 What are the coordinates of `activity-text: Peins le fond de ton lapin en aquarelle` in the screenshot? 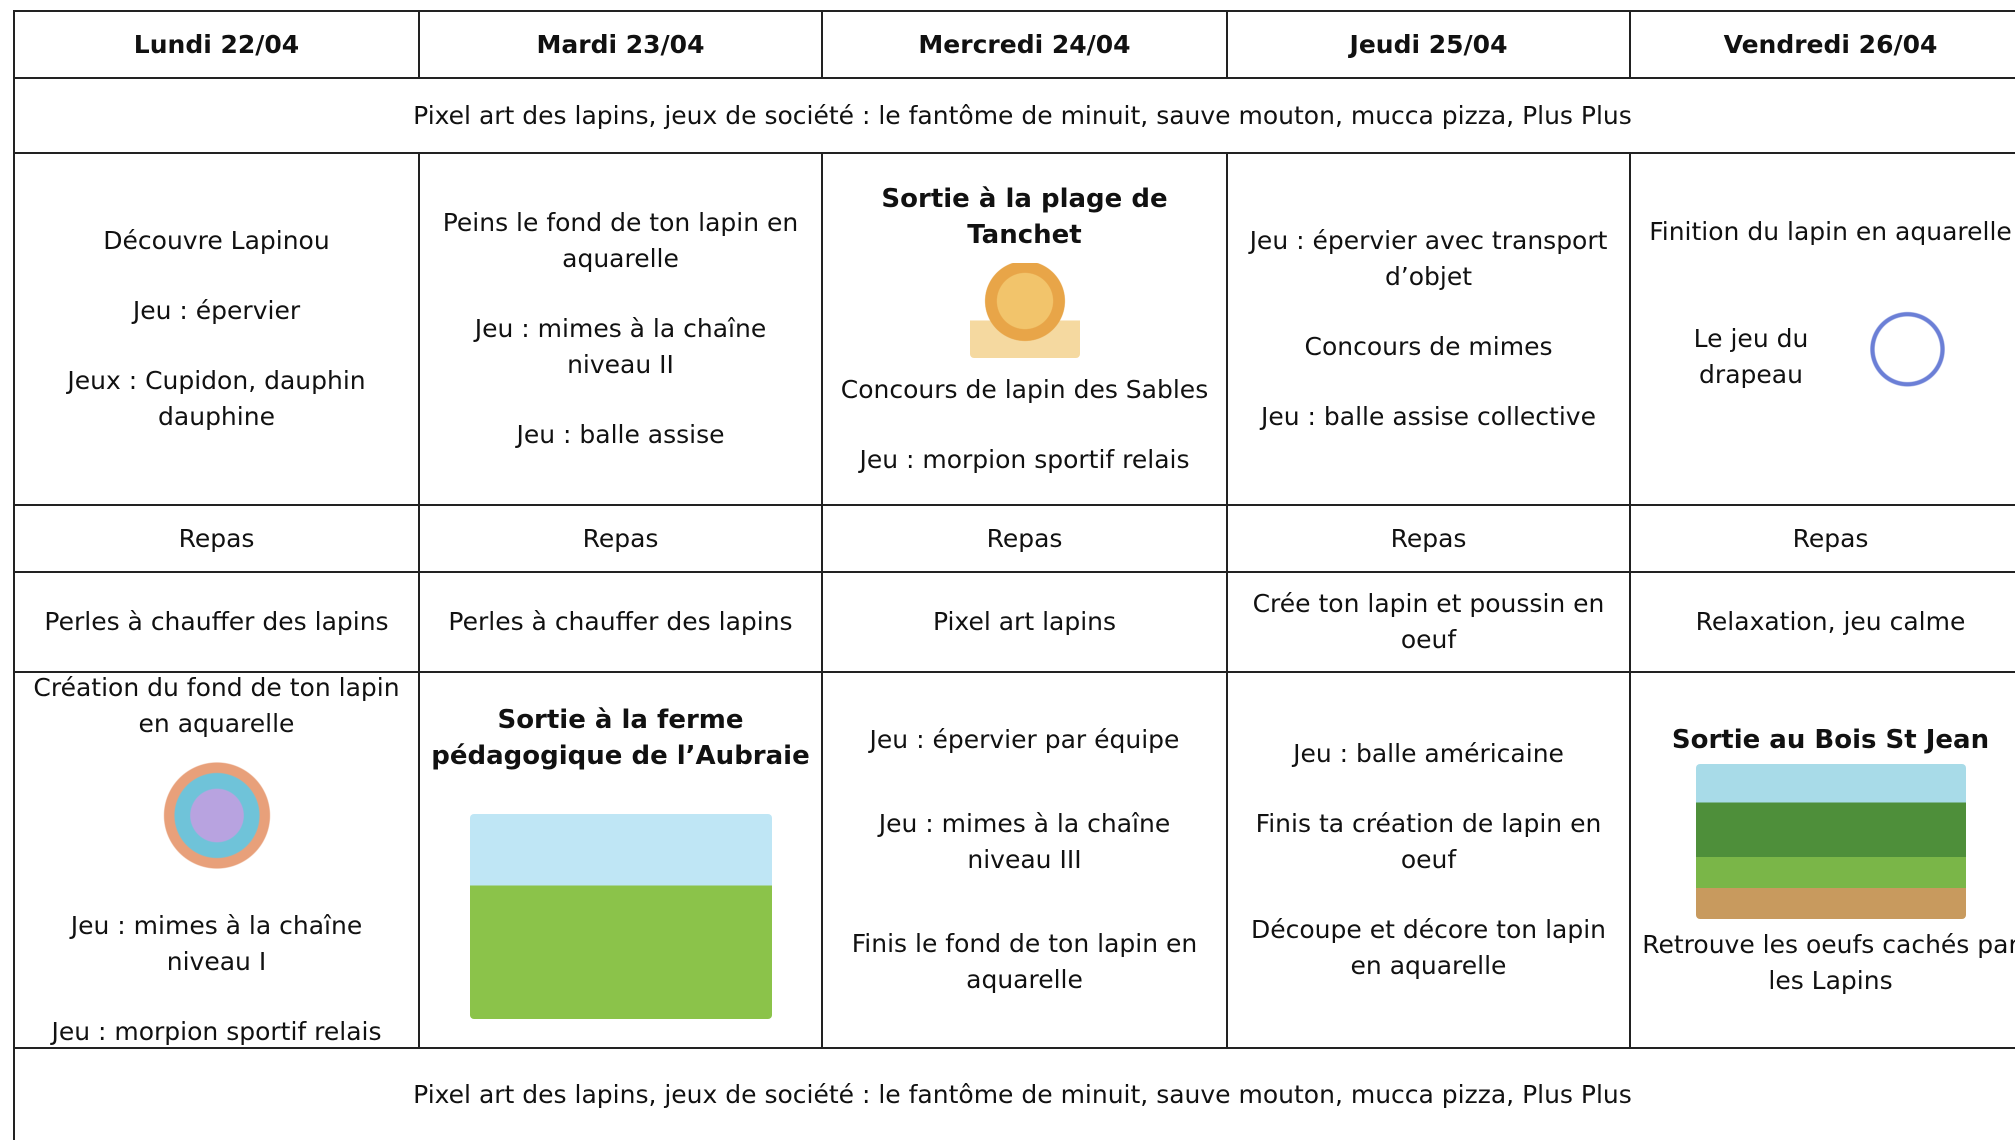 It's located at (620, 240).